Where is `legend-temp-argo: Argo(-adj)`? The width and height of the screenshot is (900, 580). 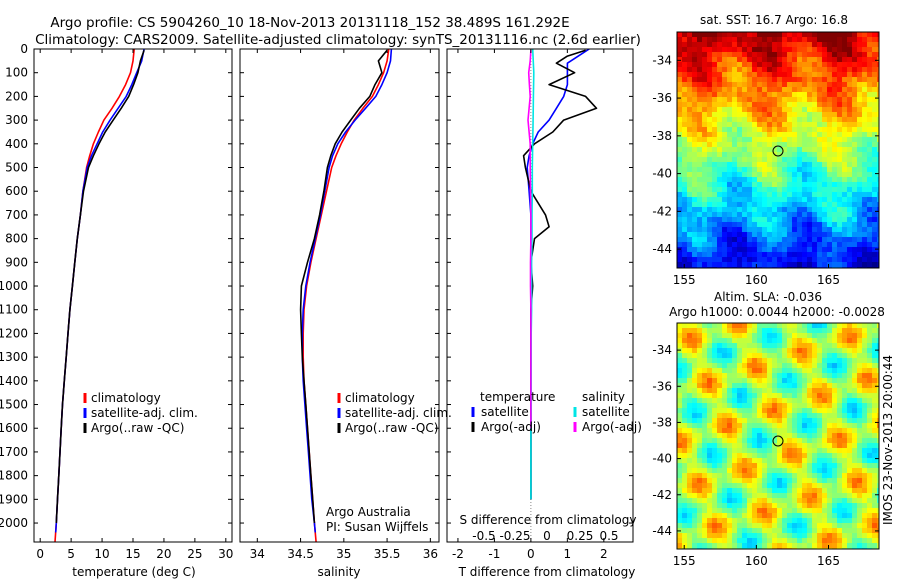 legend-temp-argo: Argo(-adj) is located at coordinates (511, 427).